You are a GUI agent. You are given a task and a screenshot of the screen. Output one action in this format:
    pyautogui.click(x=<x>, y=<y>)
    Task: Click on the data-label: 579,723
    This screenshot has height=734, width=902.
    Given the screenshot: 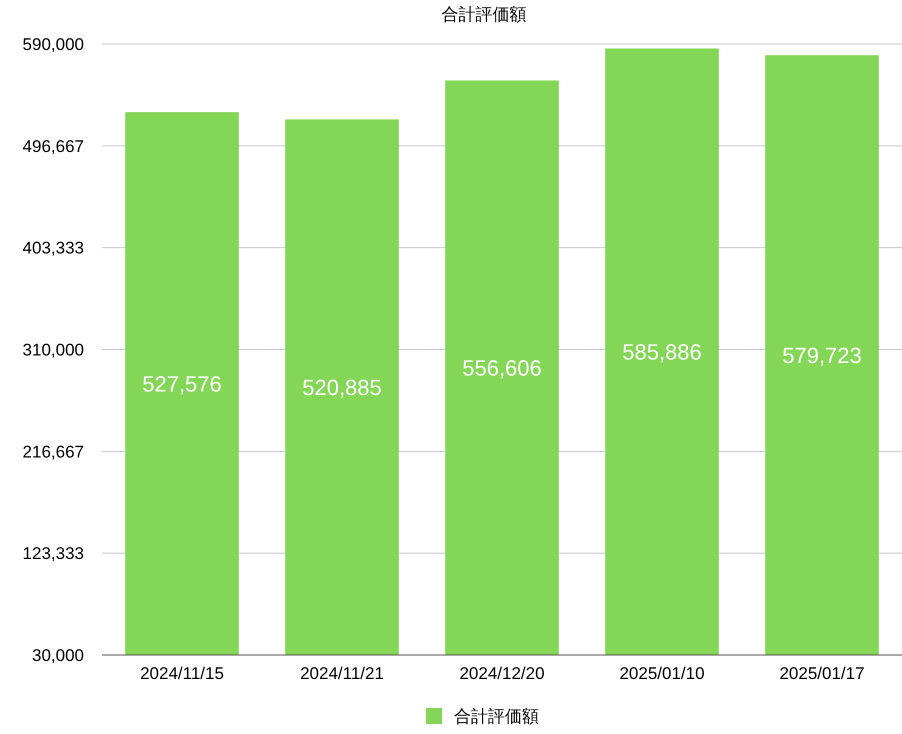 What is the action you would take?
    pyautogui.click(x=822, y=355)
    